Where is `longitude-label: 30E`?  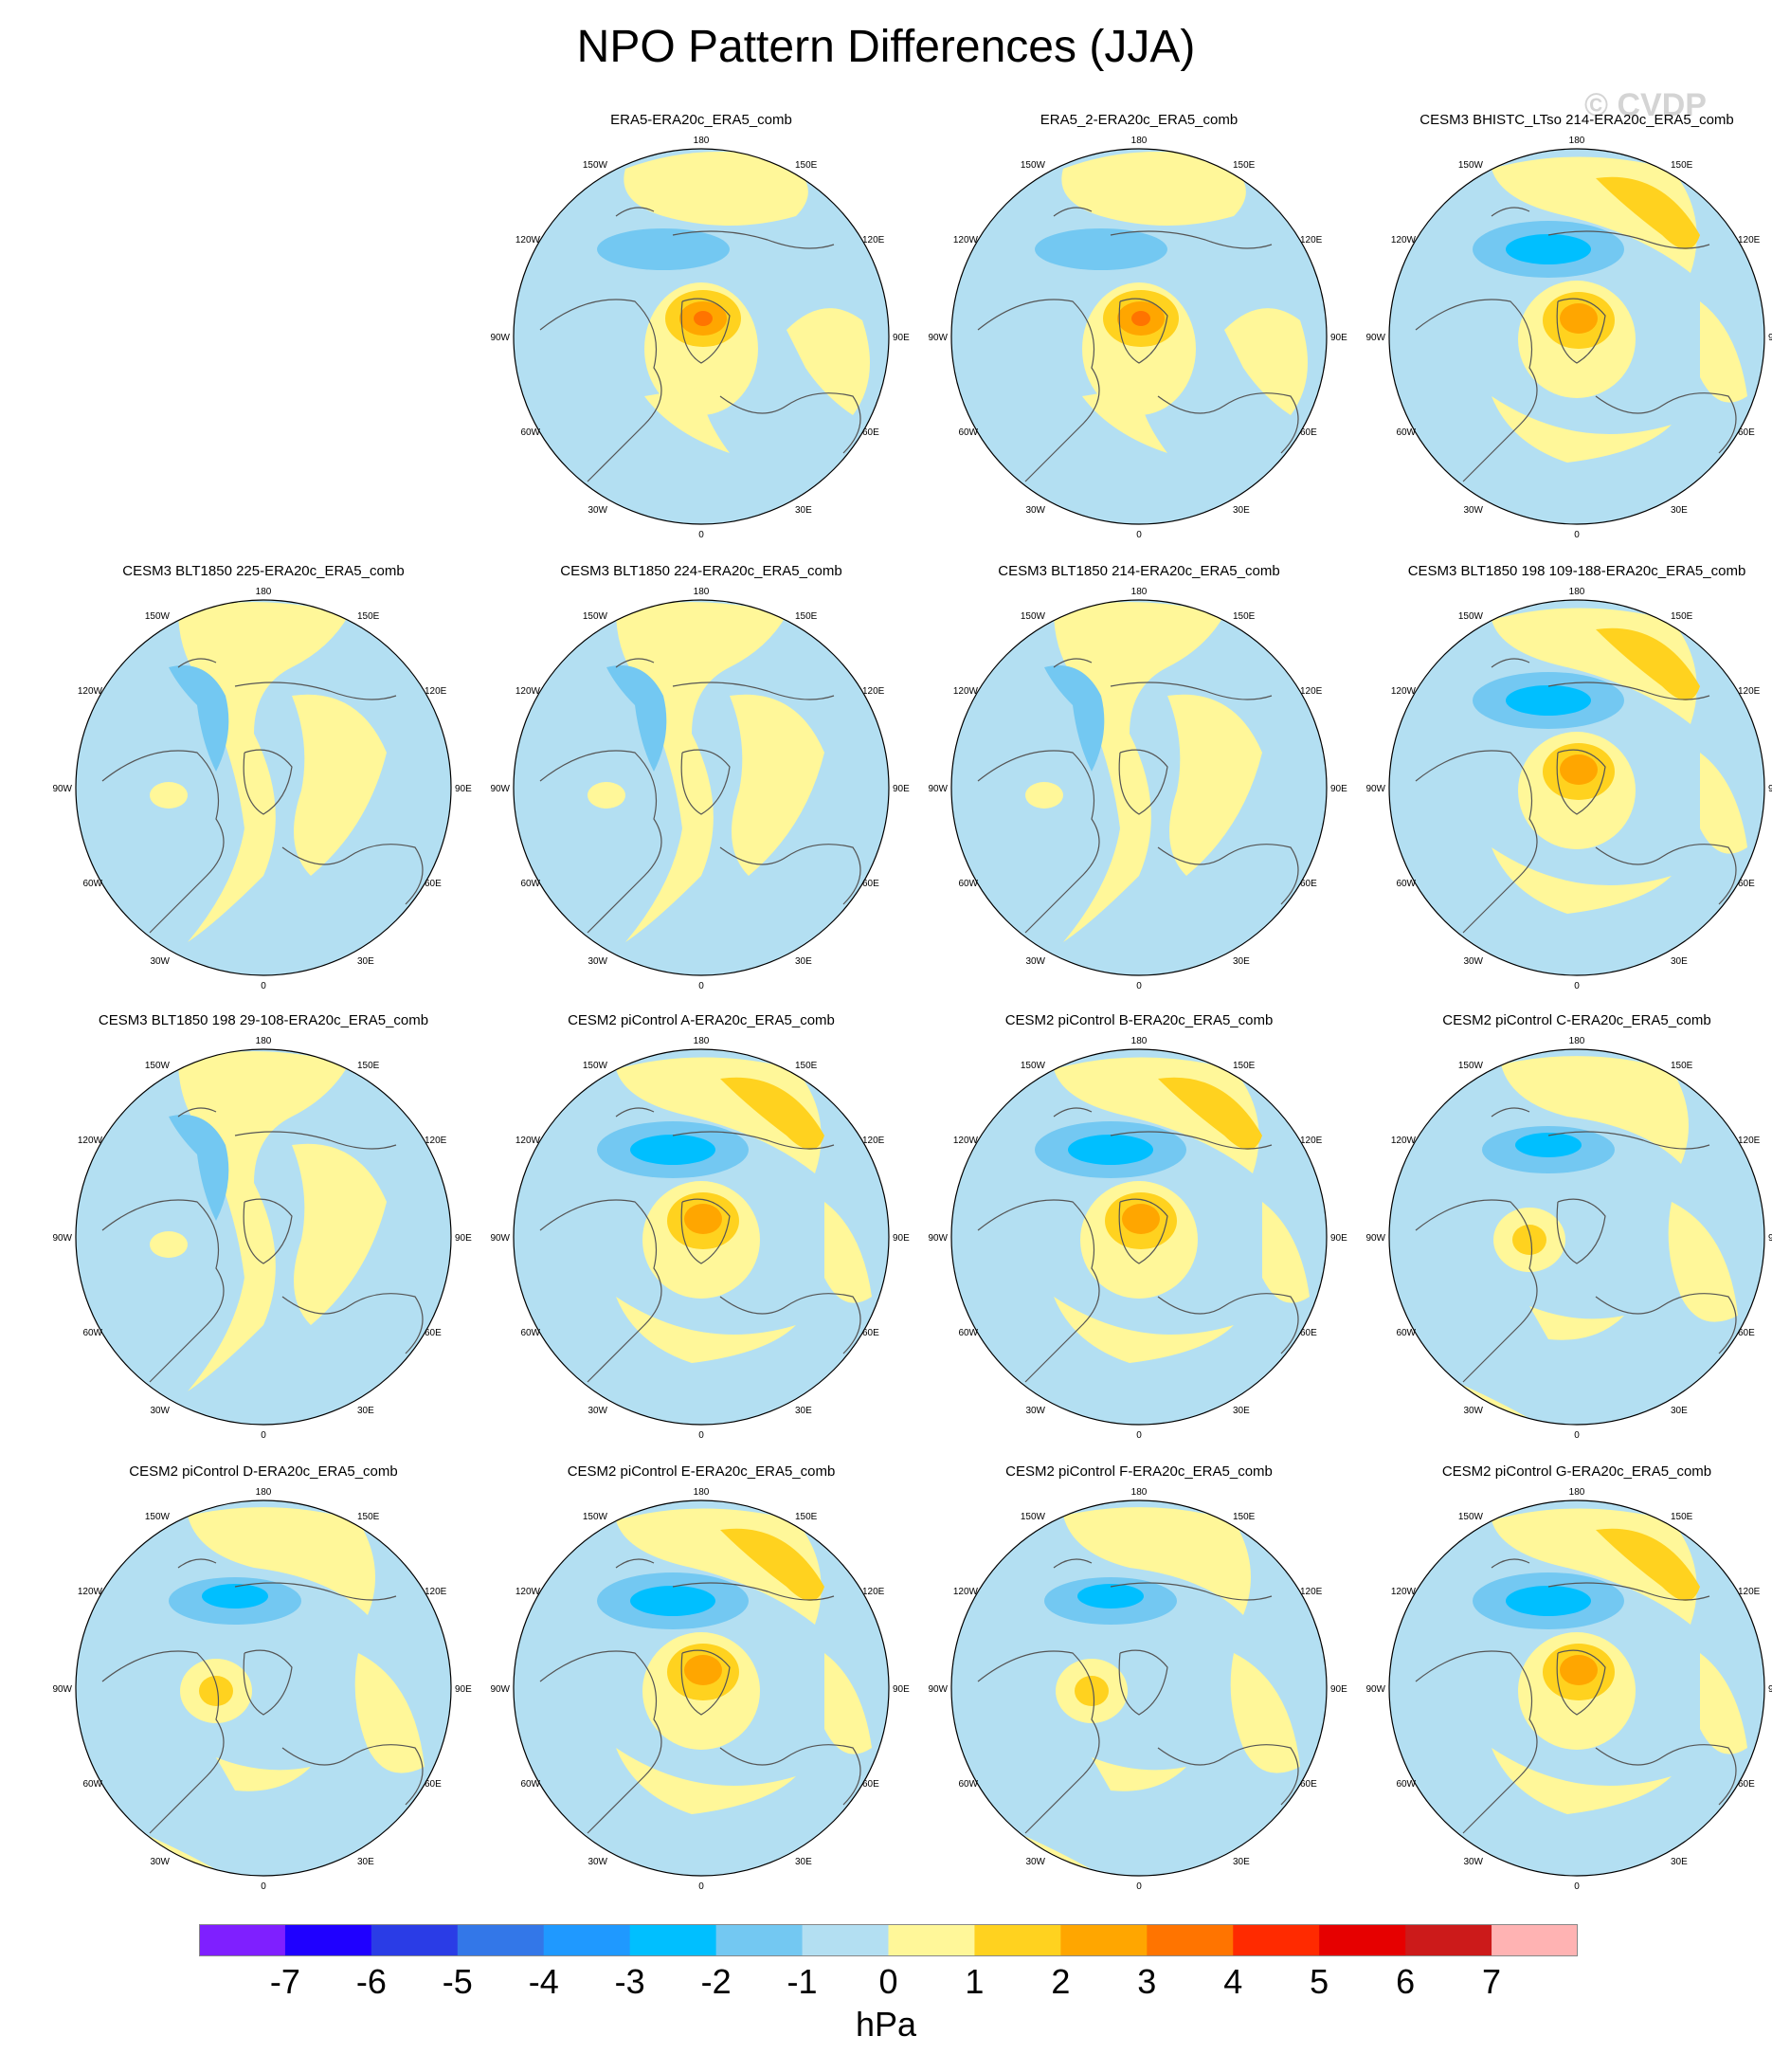
longitude-label: 30E is located at coordinates (803, 510).